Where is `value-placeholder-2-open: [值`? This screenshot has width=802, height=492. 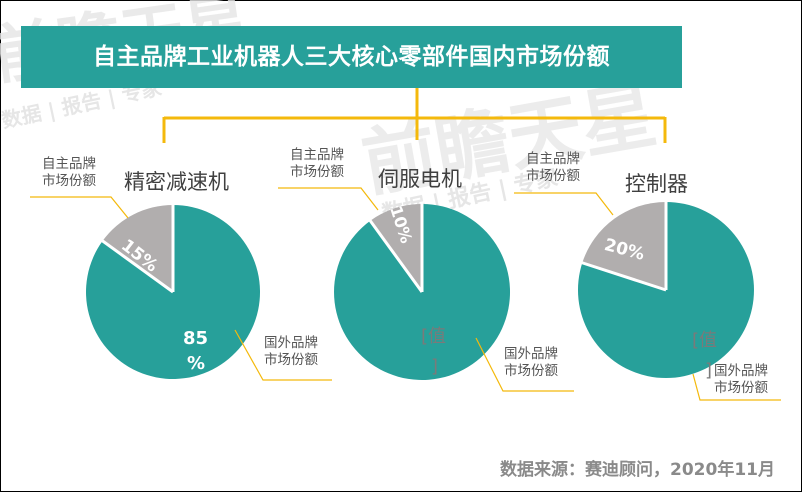
value-placeholder-2-open: [值 is located at coordinates (434, 336).